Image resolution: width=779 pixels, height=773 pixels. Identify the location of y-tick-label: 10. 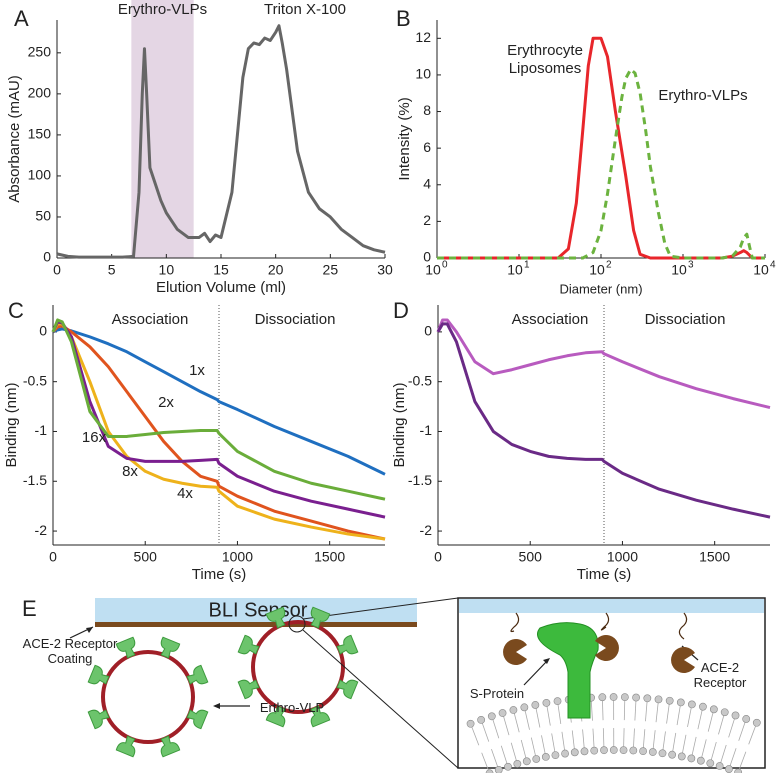
(423, 74).